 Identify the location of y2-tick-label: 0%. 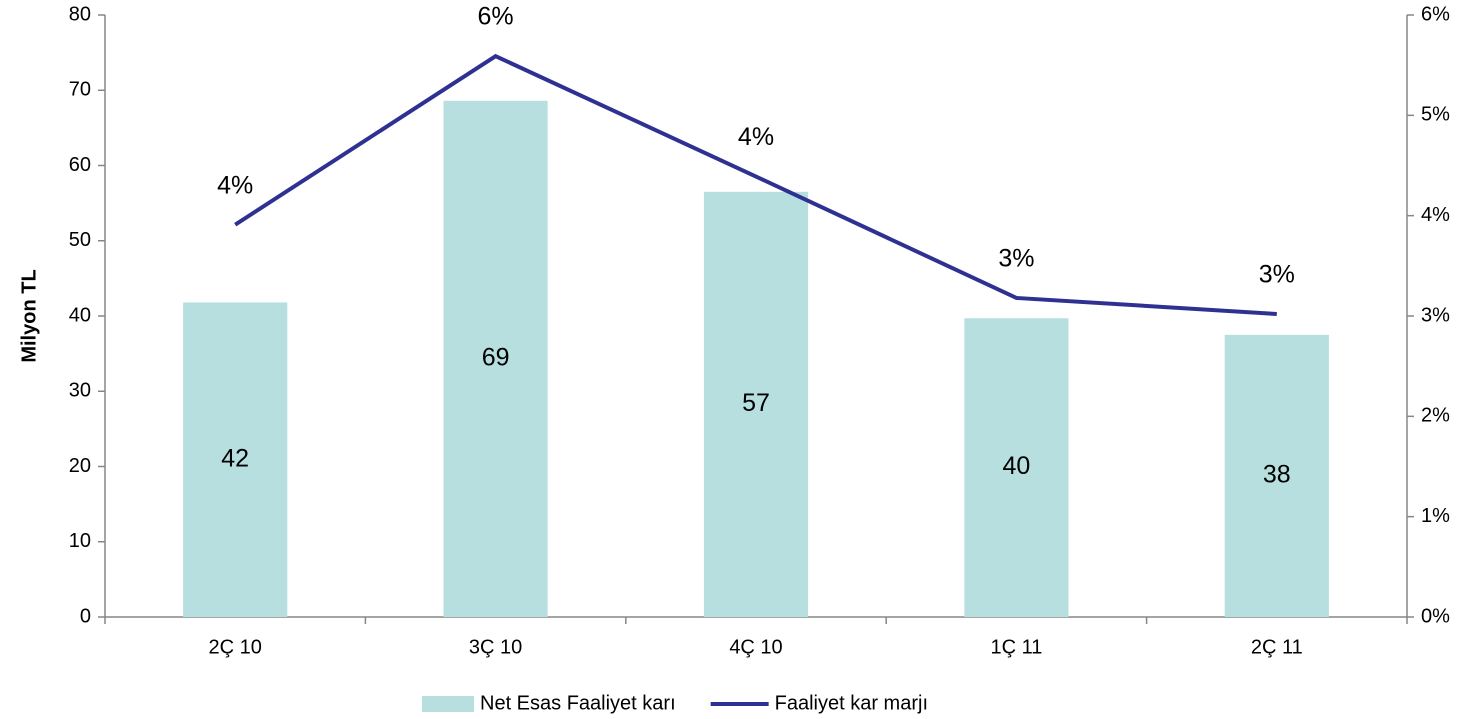
(1435, 616).